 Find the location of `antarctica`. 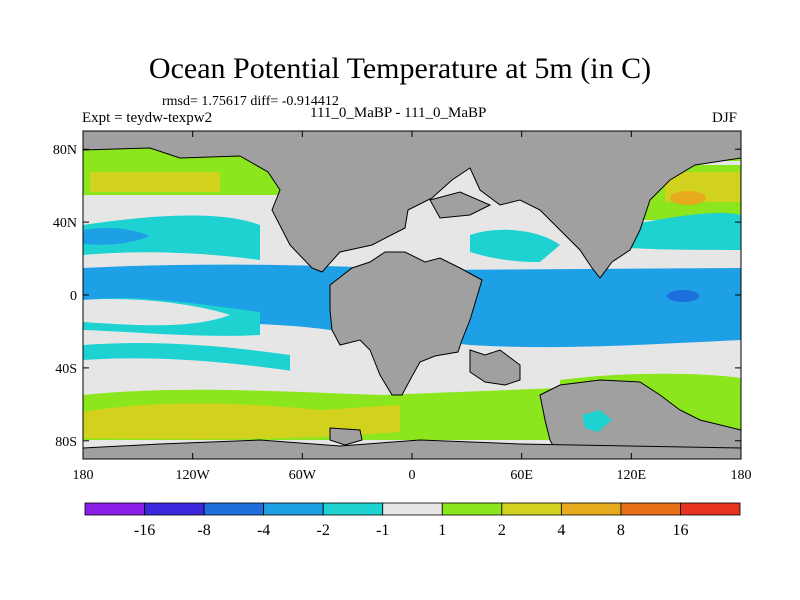

antarctica is located at coordinates (412, 449).